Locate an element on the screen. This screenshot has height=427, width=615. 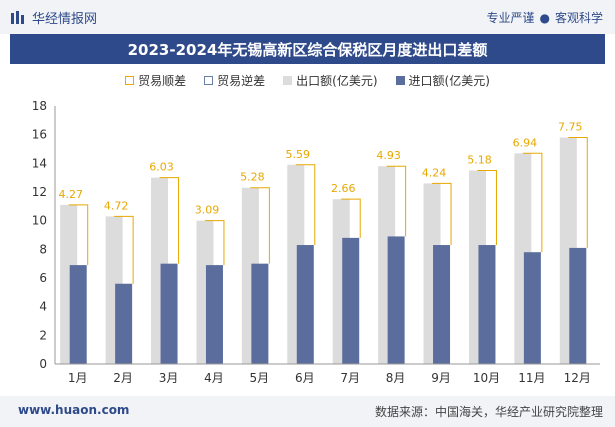
legend-item-import: 进口额(亿美元) is located at coordinates (442, 80).